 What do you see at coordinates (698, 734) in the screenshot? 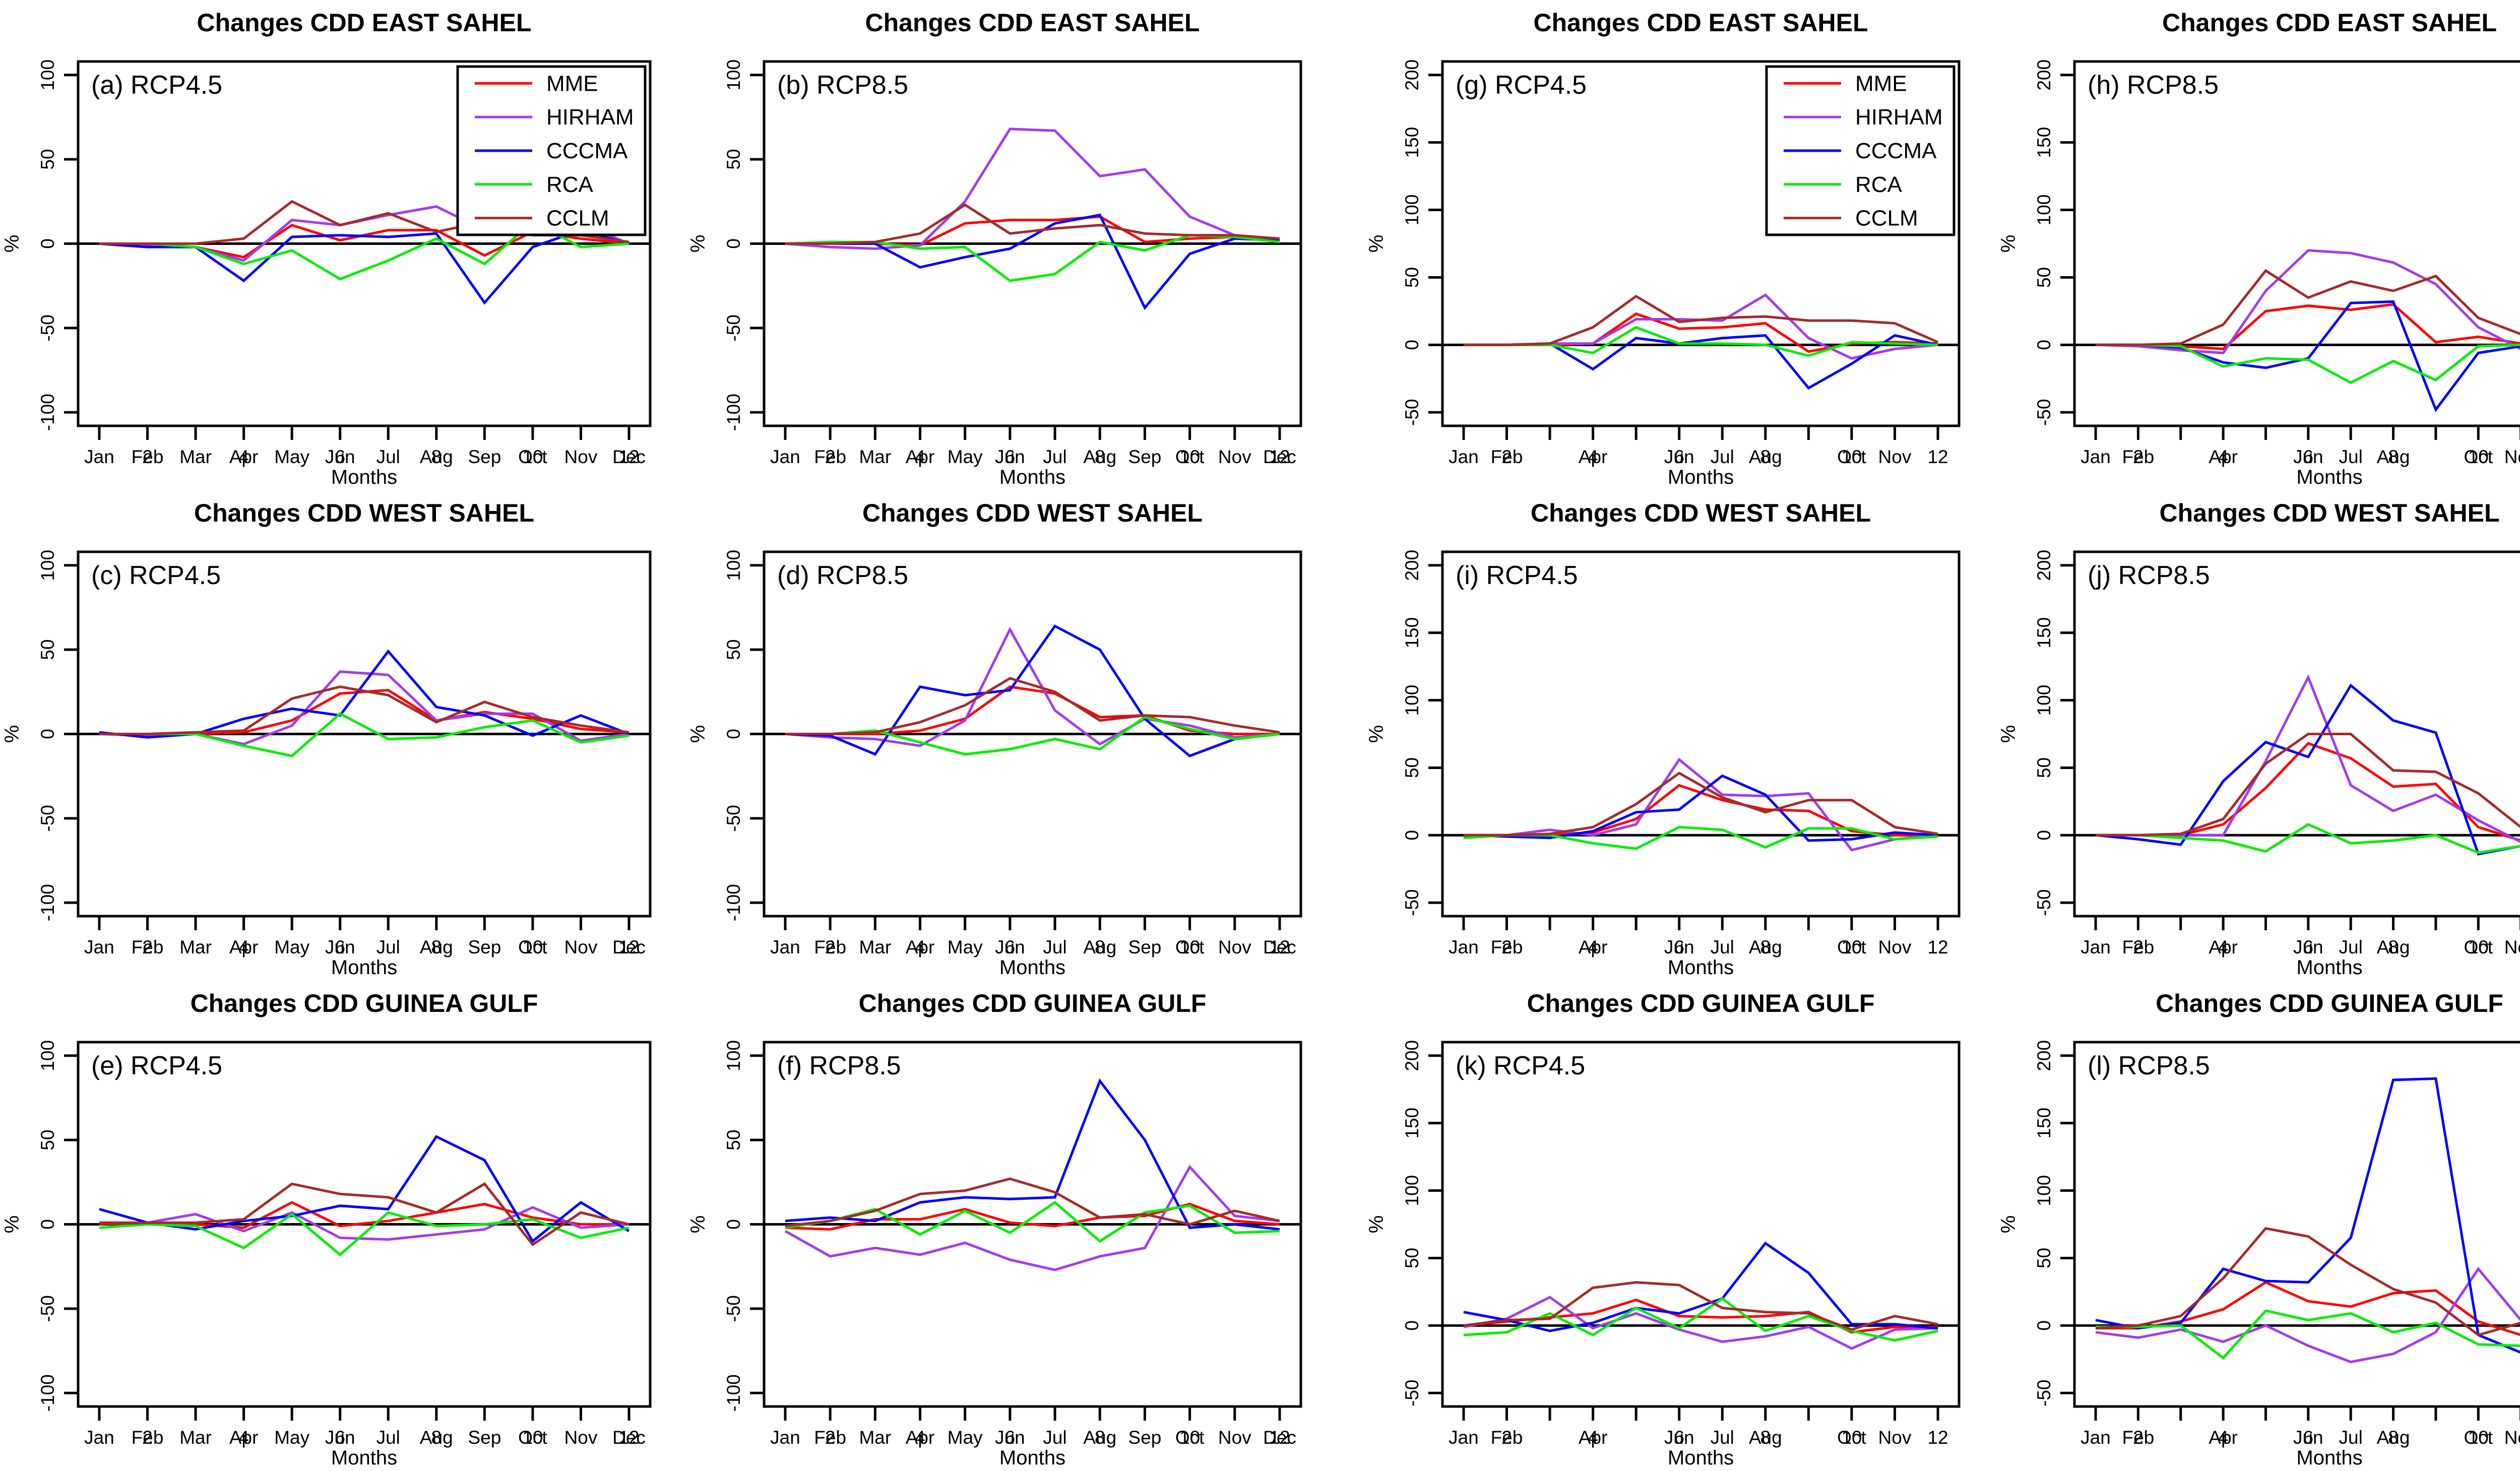
I see `y-axis-label: %` at bounding box center [698, 734].